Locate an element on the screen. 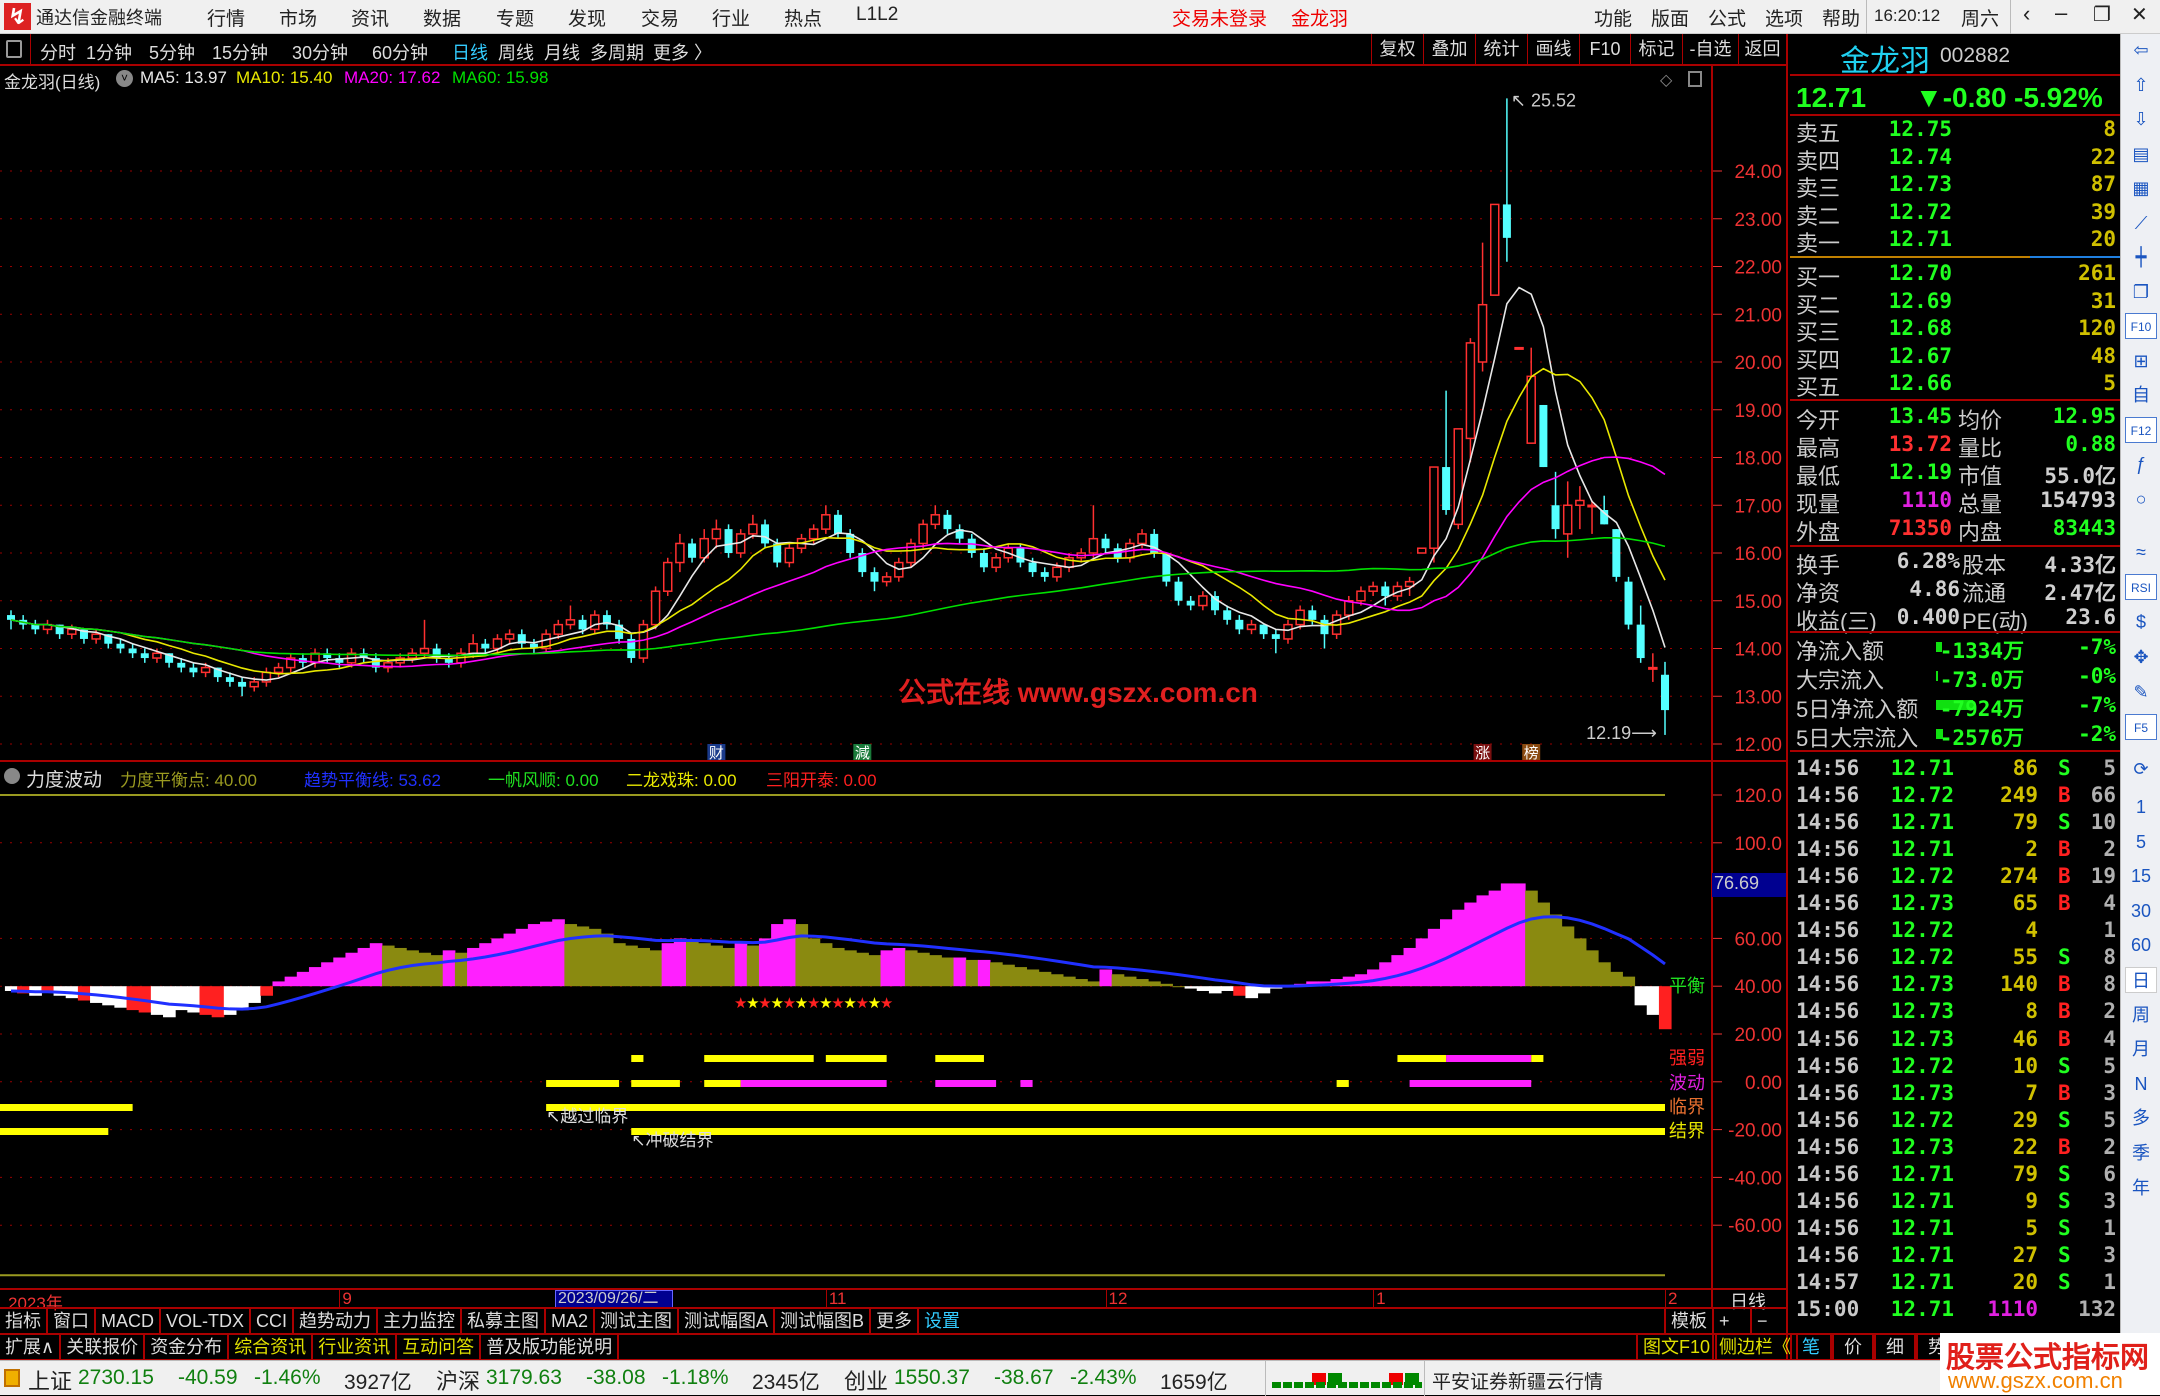  refresh-icon: ⟳ is located at coordinates (2141, 769).